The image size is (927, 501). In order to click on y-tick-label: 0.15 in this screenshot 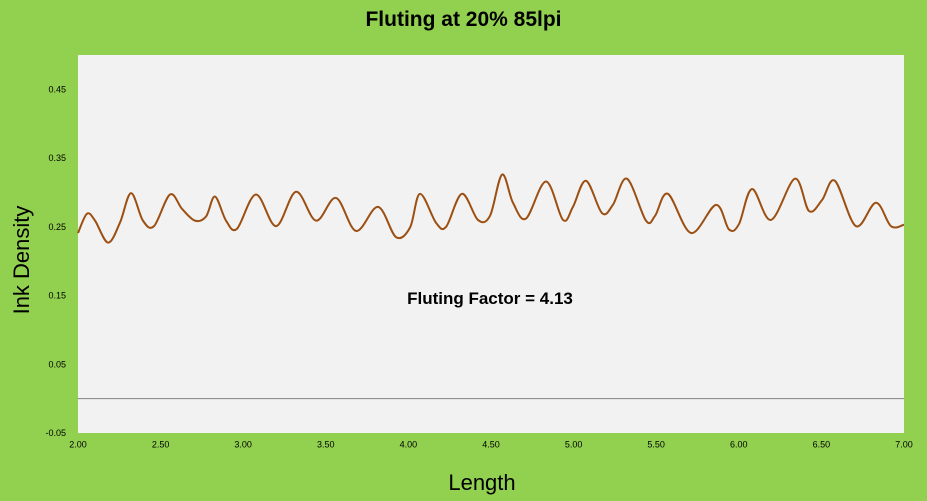, I will do `click(57, 296)`.